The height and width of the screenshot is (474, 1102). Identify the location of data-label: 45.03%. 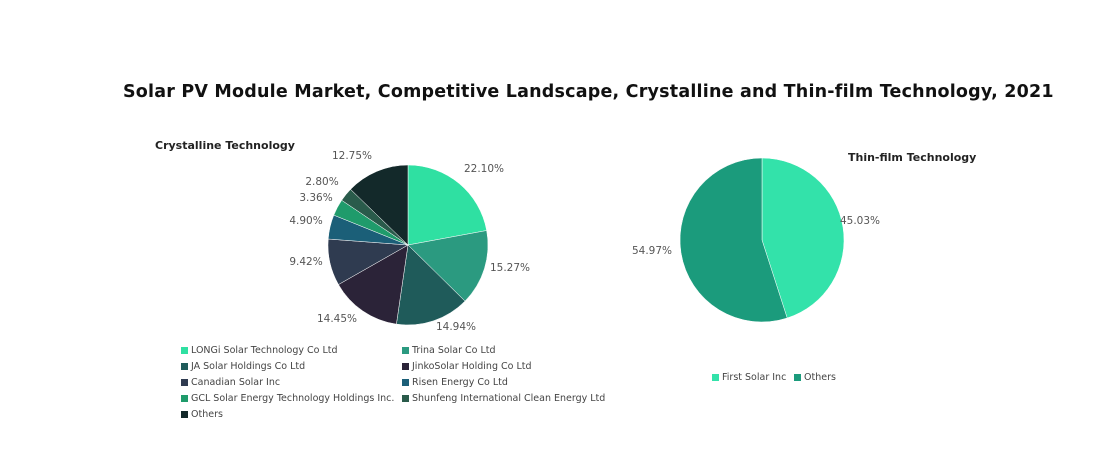
(860, 221).